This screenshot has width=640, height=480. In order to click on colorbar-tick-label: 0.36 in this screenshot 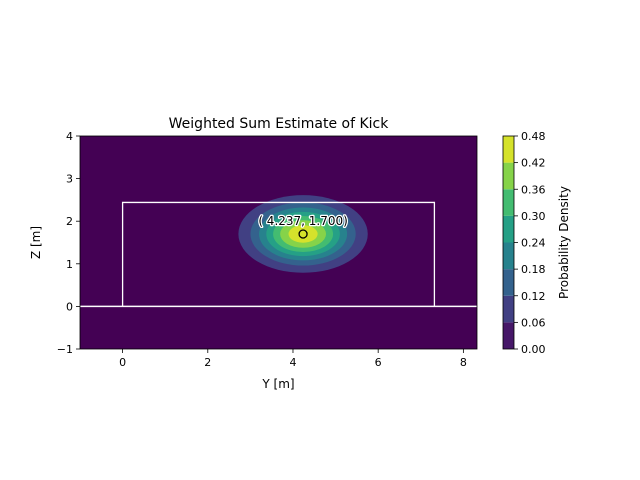, I will do `click(533, 189)`.